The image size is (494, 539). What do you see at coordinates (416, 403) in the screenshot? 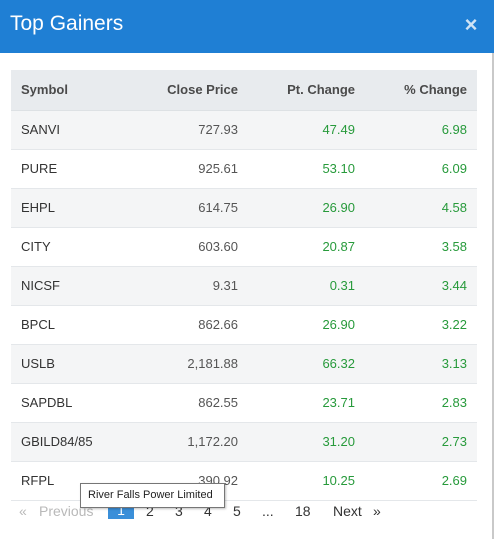
I see `cell-pct-change: 2.83` at bounding box center [416, 403].